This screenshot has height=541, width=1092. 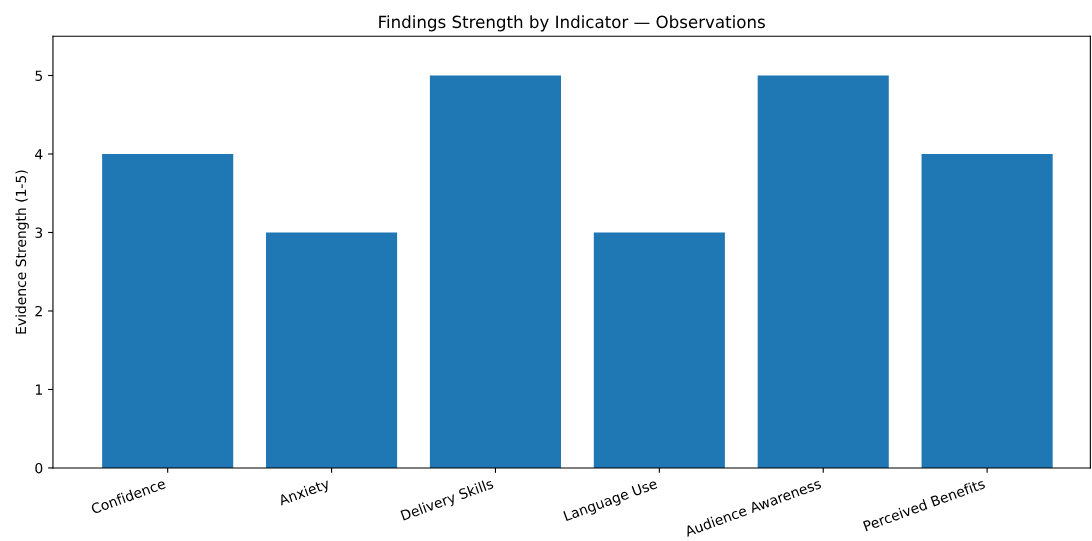 I want to click on y-tick-label: 3, so click(x=39, y=232).